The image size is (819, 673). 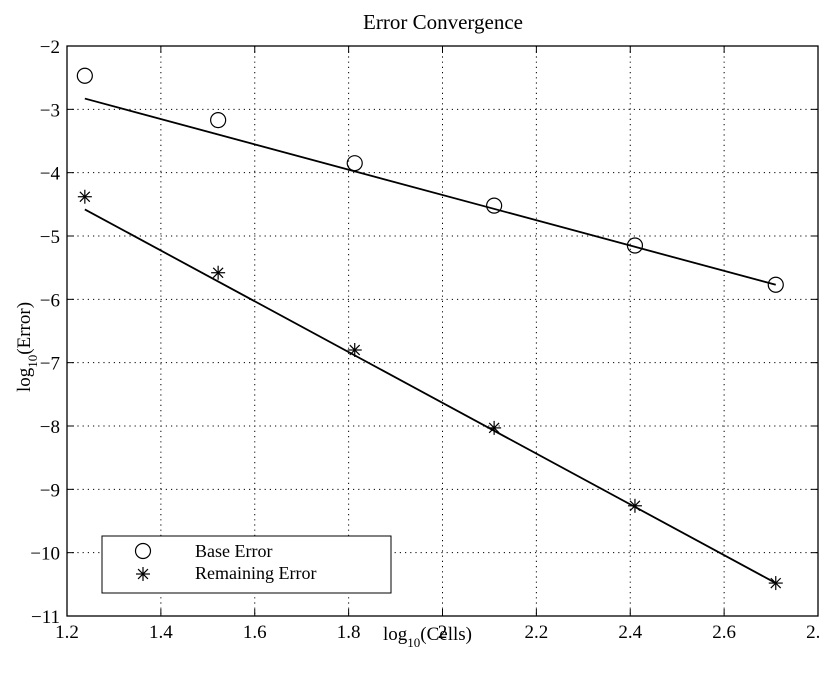 What do you see at coordinates (50, 364) in the screenshot?
I see `y-tick-label: −7` at bounding box center [50, 364].